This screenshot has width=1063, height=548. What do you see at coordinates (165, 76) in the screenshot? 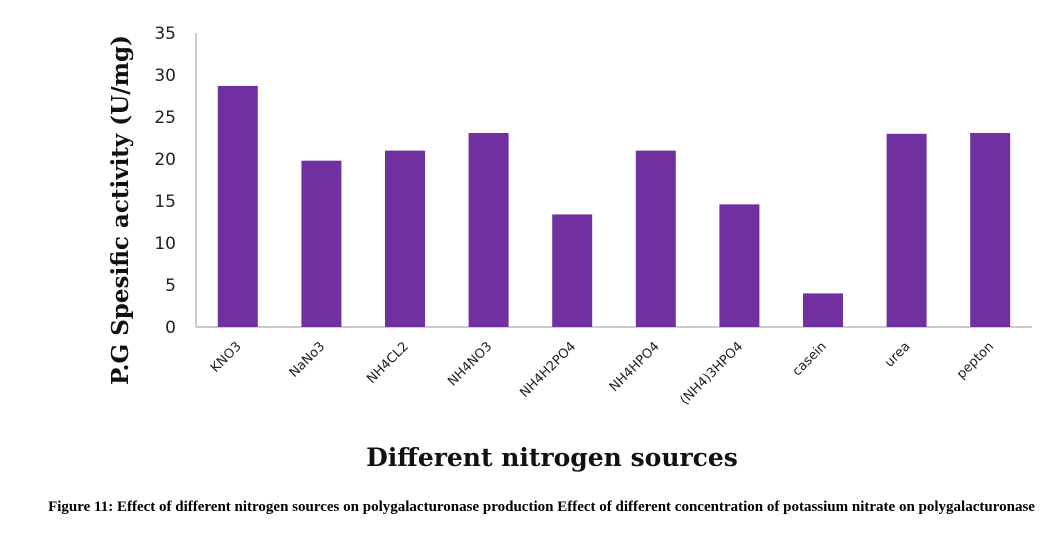
I see `y-tick-label: 30` at bounding box center [165, 76].